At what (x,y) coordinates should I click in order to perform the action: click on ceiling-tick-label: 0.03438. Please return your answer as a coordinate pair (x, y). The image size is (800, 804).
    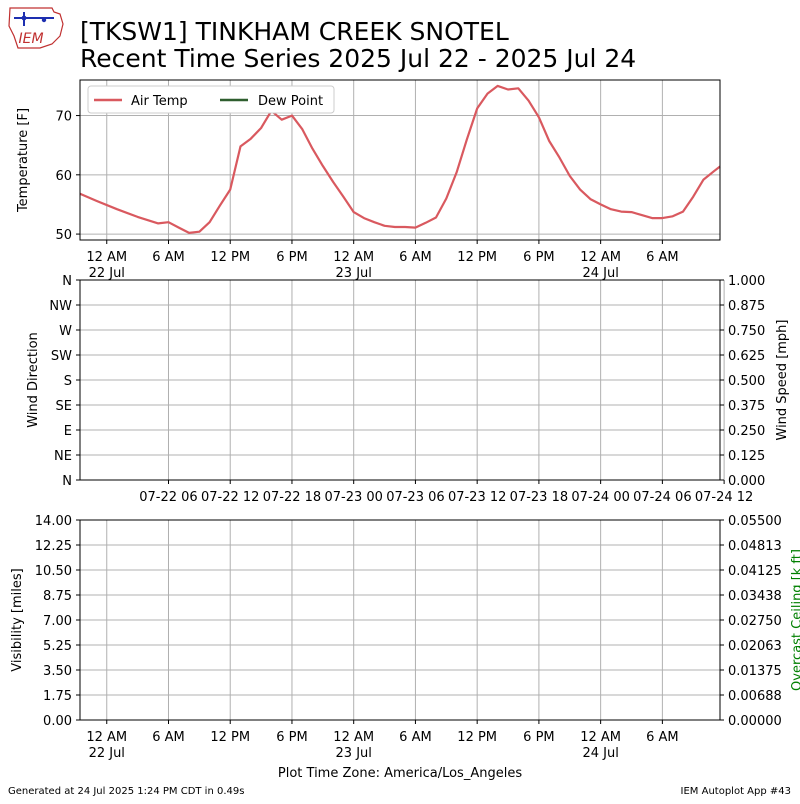
    Looking at the image, I should click on (755, 596).